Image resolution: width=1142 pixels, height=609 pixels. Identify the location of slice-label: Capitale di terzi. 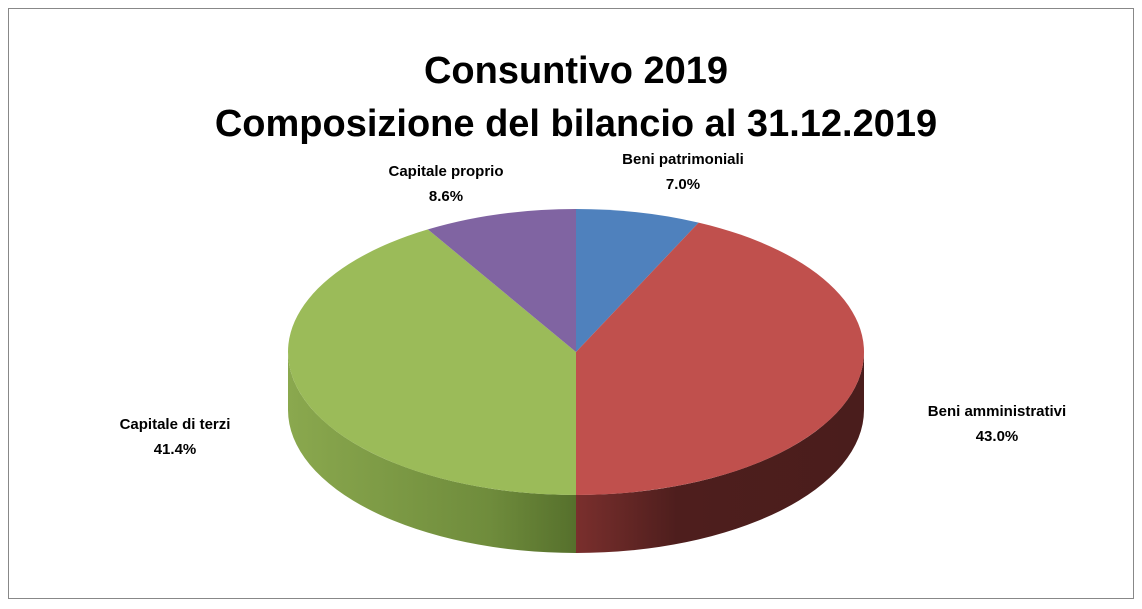
(175, 424).